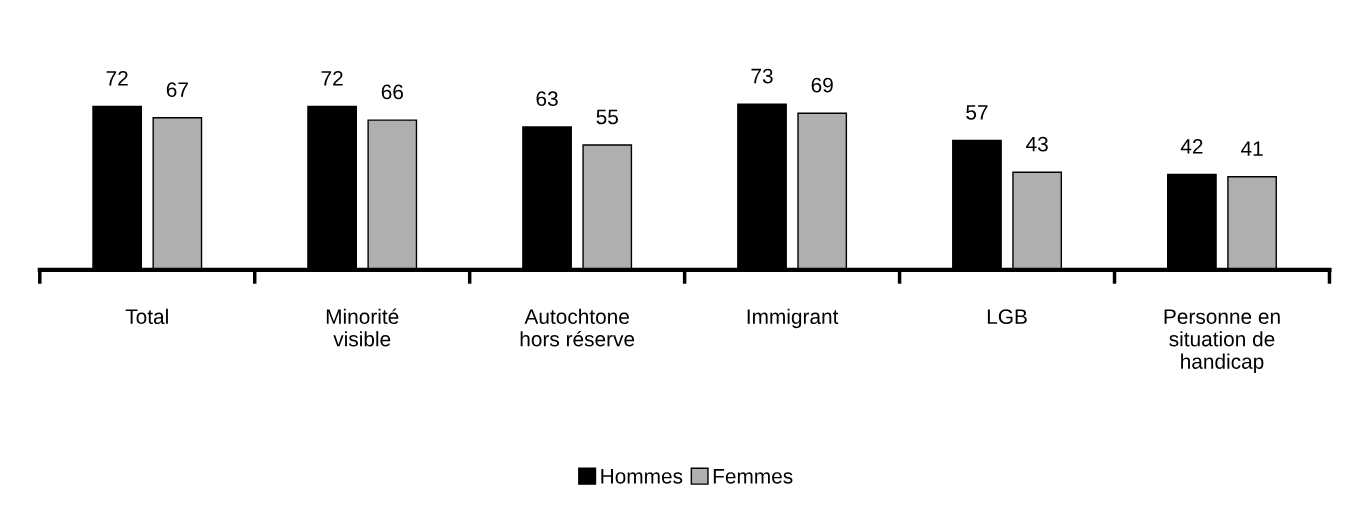  I want to click on legend-label: Hommes, so click(642, 476).